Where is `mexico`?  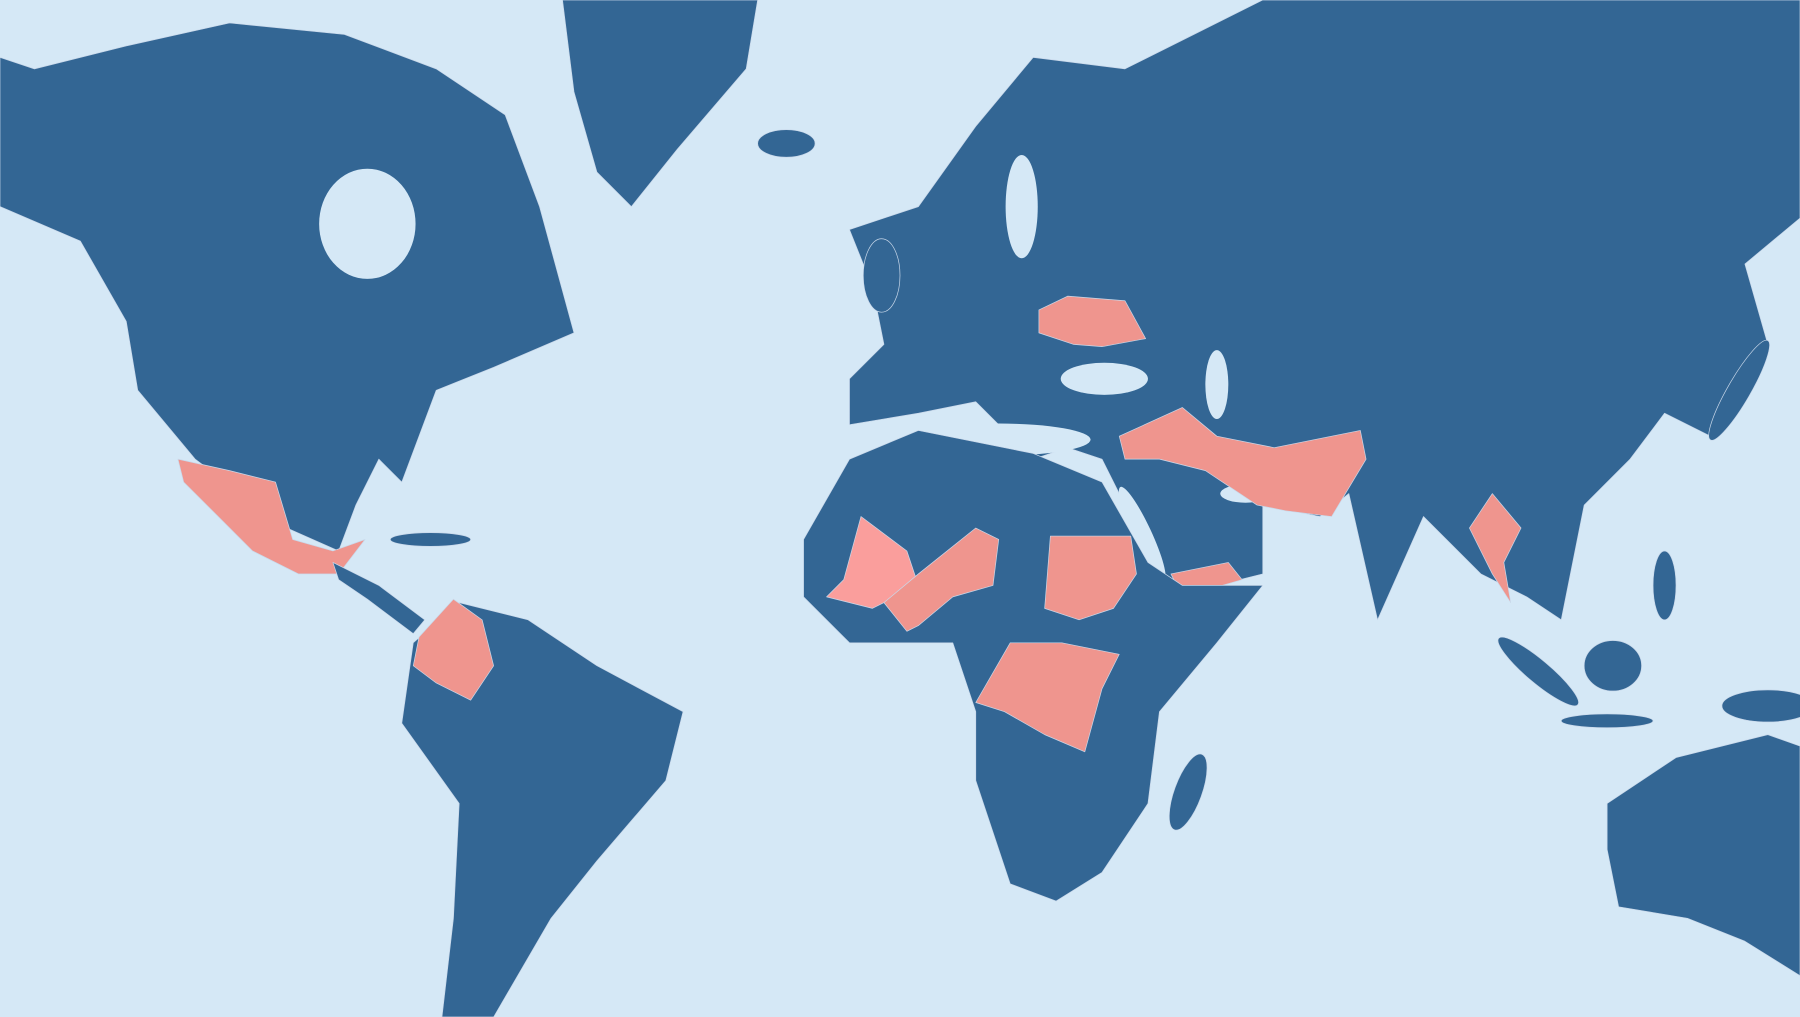
mexico is located at coordinates (271, 516).